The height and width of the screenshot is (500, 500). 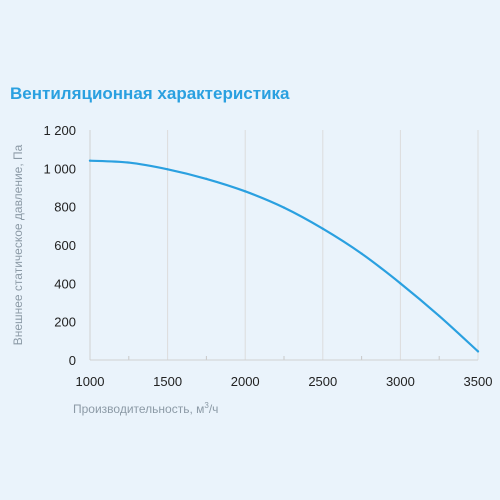 I want to click on y-tick-label: 1 200, so click(x=59, y=130).